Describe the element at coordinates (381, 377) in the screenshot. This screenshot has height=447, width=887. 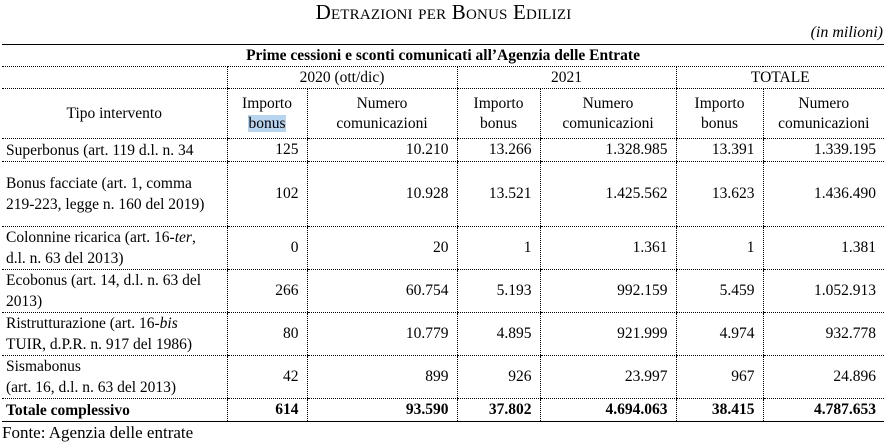
I see `cell-value: 899` at that location.